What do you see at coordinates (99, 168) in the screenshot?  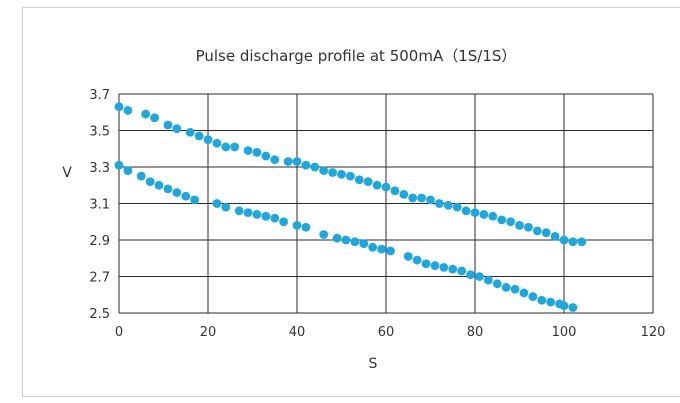 I see `y-tick-label: 3.3` at bounding box center [99, 168].